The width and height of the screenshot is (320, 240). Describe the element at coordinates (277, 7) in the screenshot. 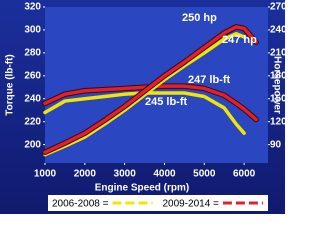

I see `y2-tick-label: 270` at that location.